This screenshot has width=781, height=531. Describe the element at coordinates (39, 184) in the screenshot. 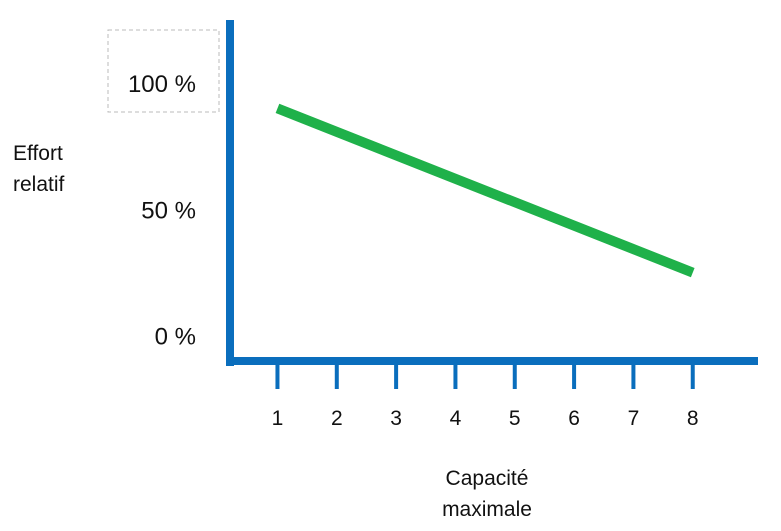

I see `y-axis-title-line-2: relatif` at that location.